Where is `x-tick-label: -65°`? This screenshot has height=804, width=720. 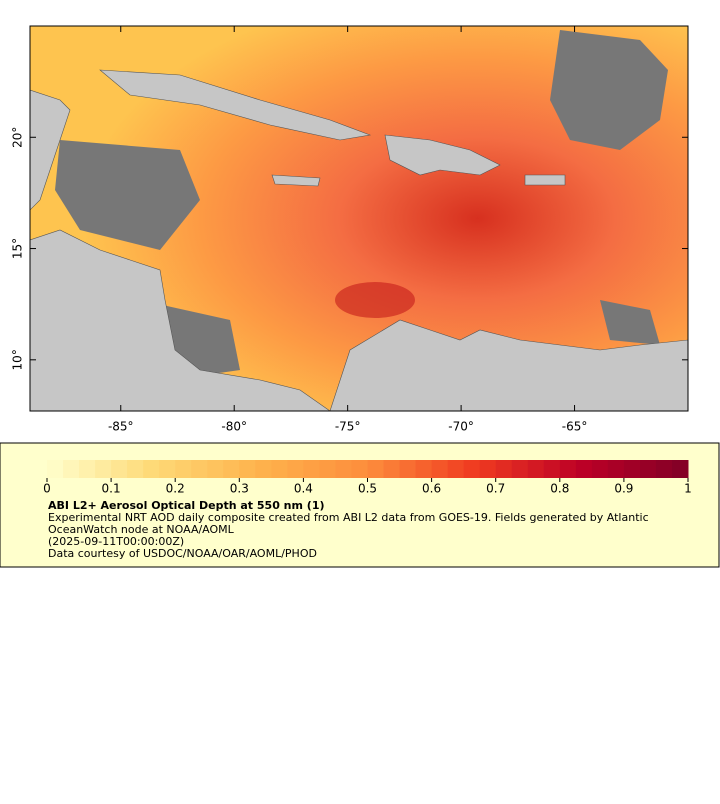 x-tick-label: -65° is located at coordinates (575, 427).